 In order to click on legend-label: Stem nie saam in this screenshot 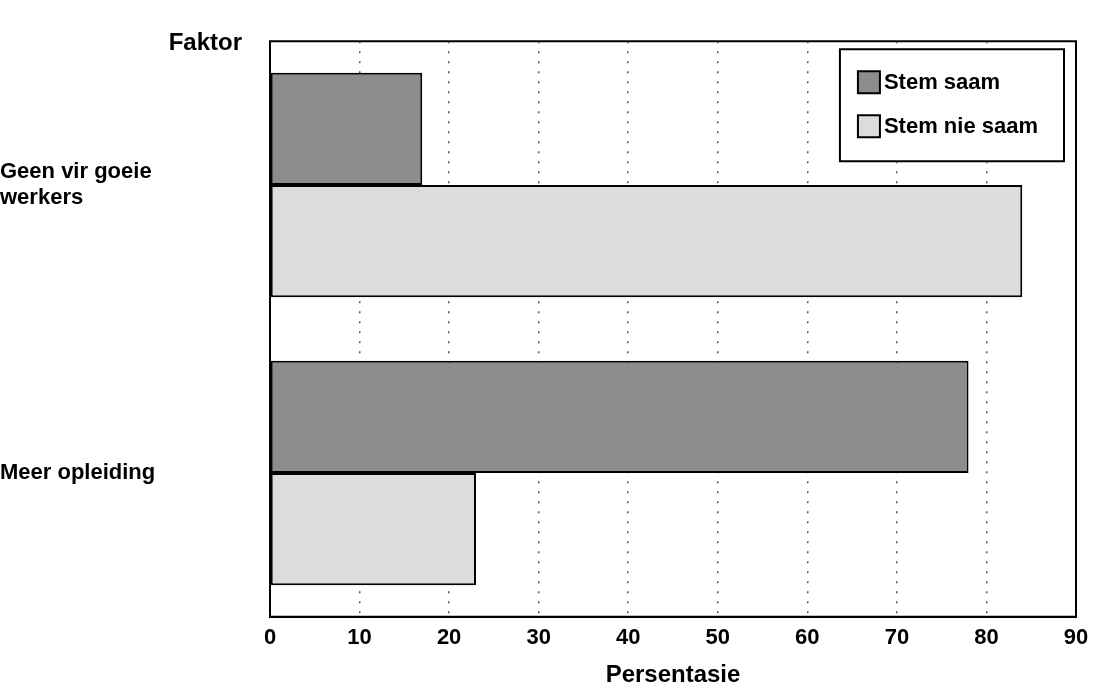, I will do `click(960, 126)`.